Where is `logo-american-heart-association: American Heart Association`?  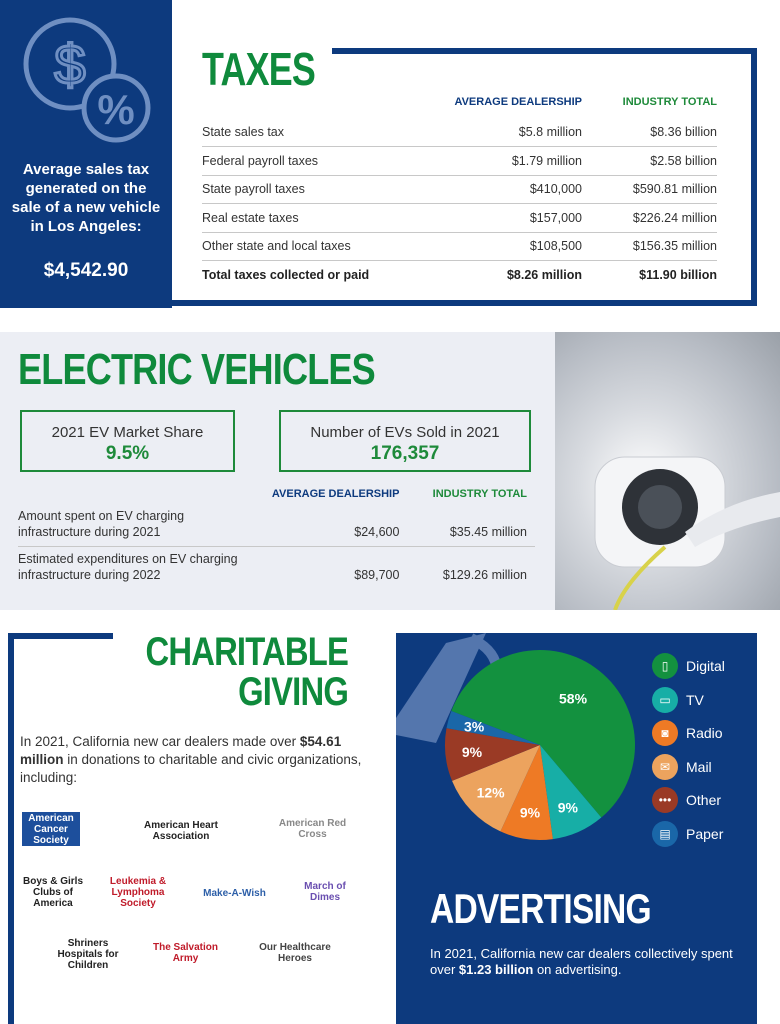
logo-american-heart-association: American Heart Association is located at coordinates (181, 831).